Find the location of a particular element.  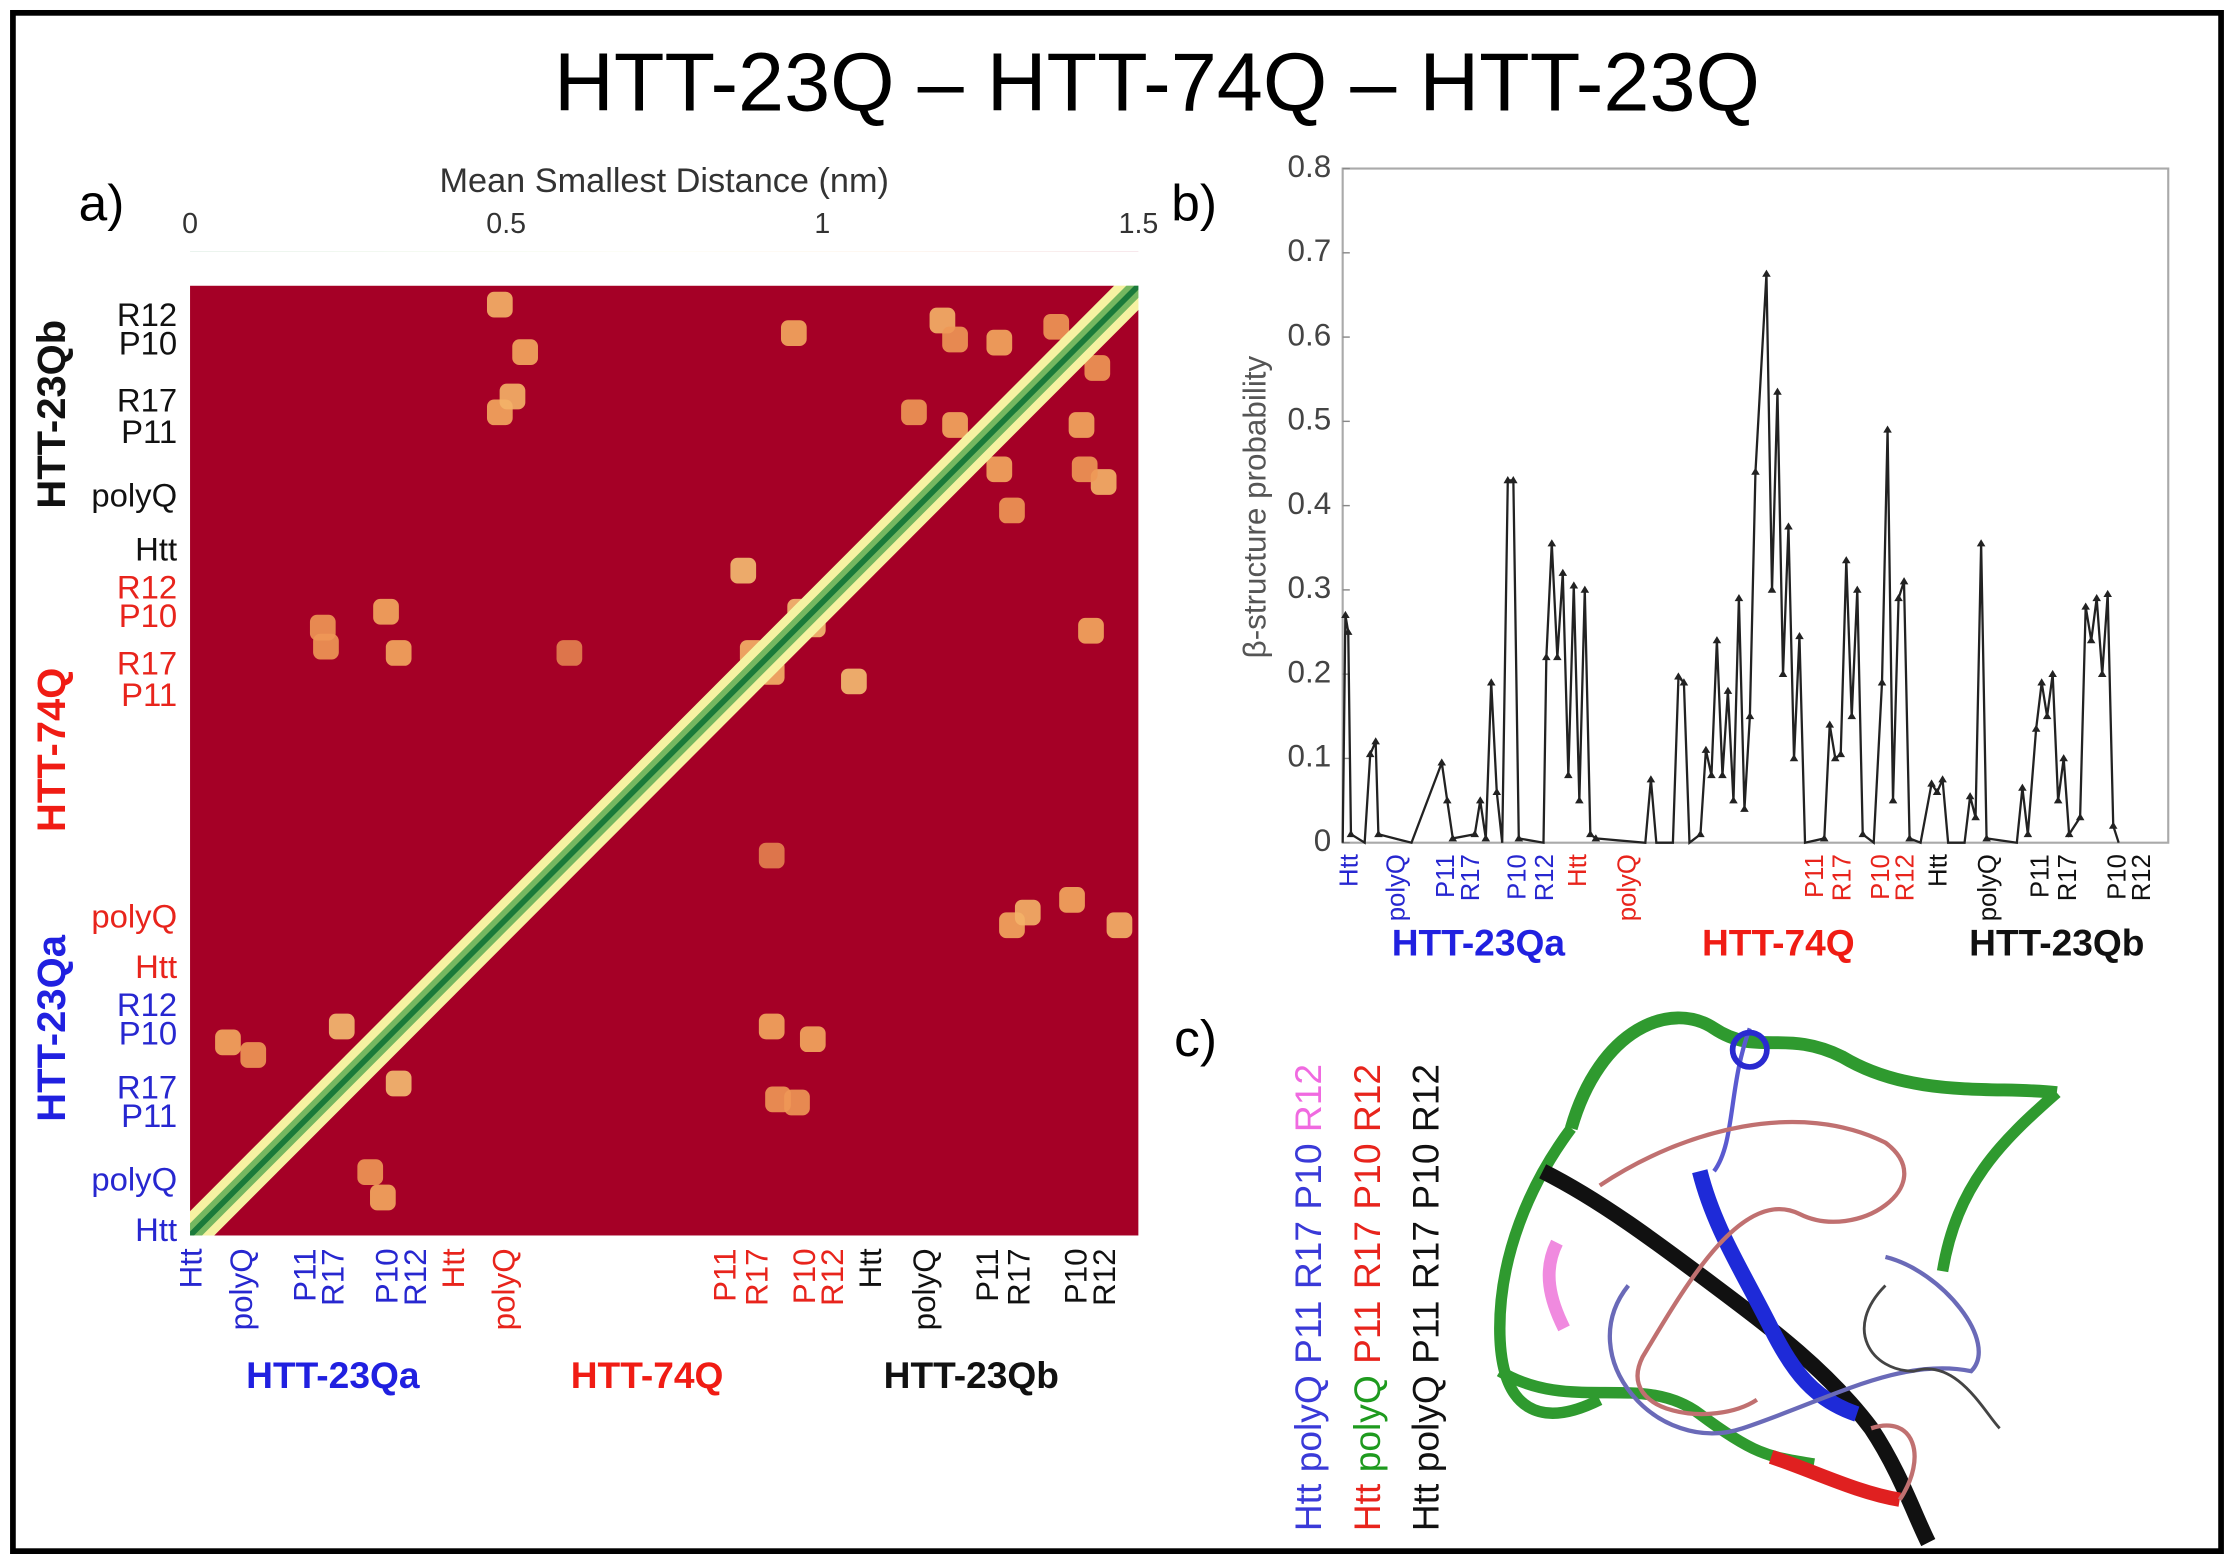

legend-word: polyQ is located at coordinates (1308, 1423).